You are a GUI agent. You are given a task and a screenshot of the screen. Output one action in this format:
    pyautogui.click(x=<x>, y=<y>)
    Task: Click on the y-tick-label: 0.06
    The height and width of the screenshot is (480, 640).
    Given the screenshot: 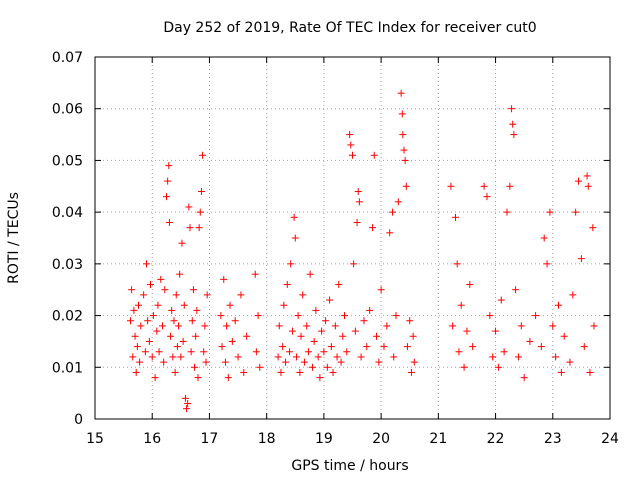 What is the action you would take?
    pyautogui.click(x=67, y=110)
    